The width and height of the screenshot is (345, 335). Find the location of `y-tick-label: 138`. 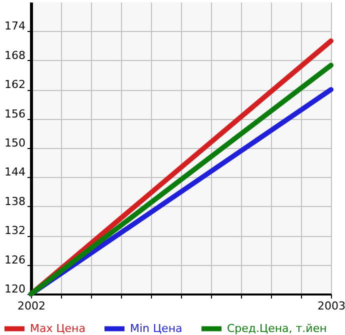

y-tick-label: 138 is located at coordinates (15, 201).